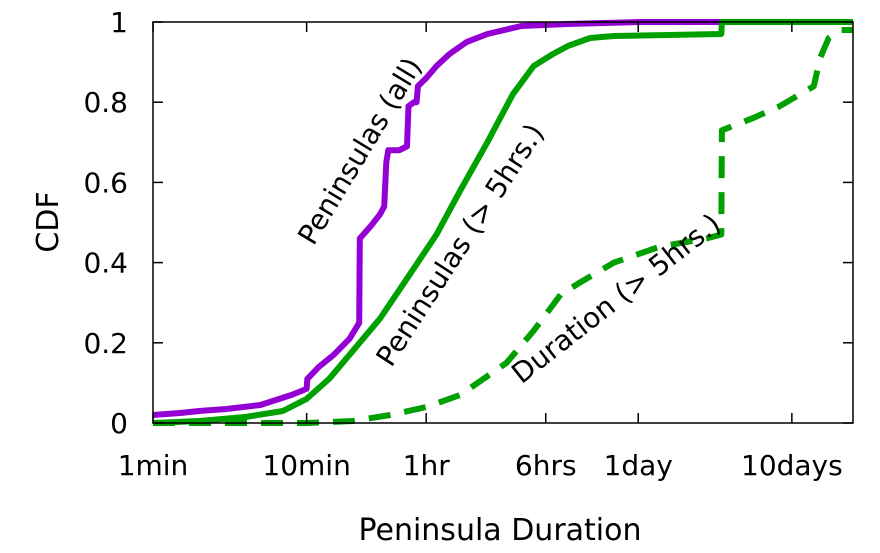  What do you see at coordinates (105, 343) in the screenshot?
I see `y-tick-label: 0.2` at bounding box center [105, 343].